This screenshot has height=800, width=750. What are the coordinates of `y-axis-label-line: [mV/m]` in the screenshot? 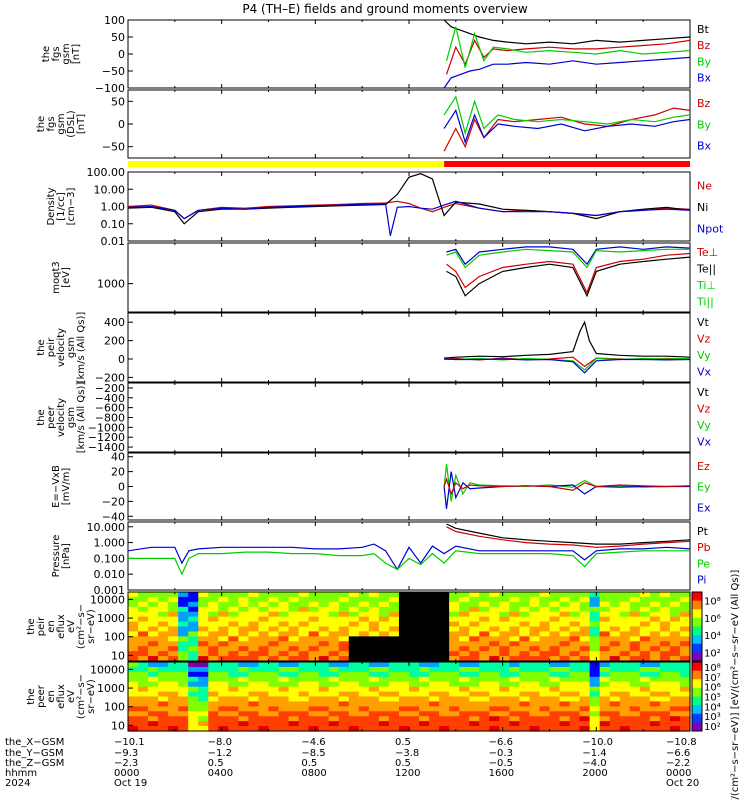 It's located at (66, 487).